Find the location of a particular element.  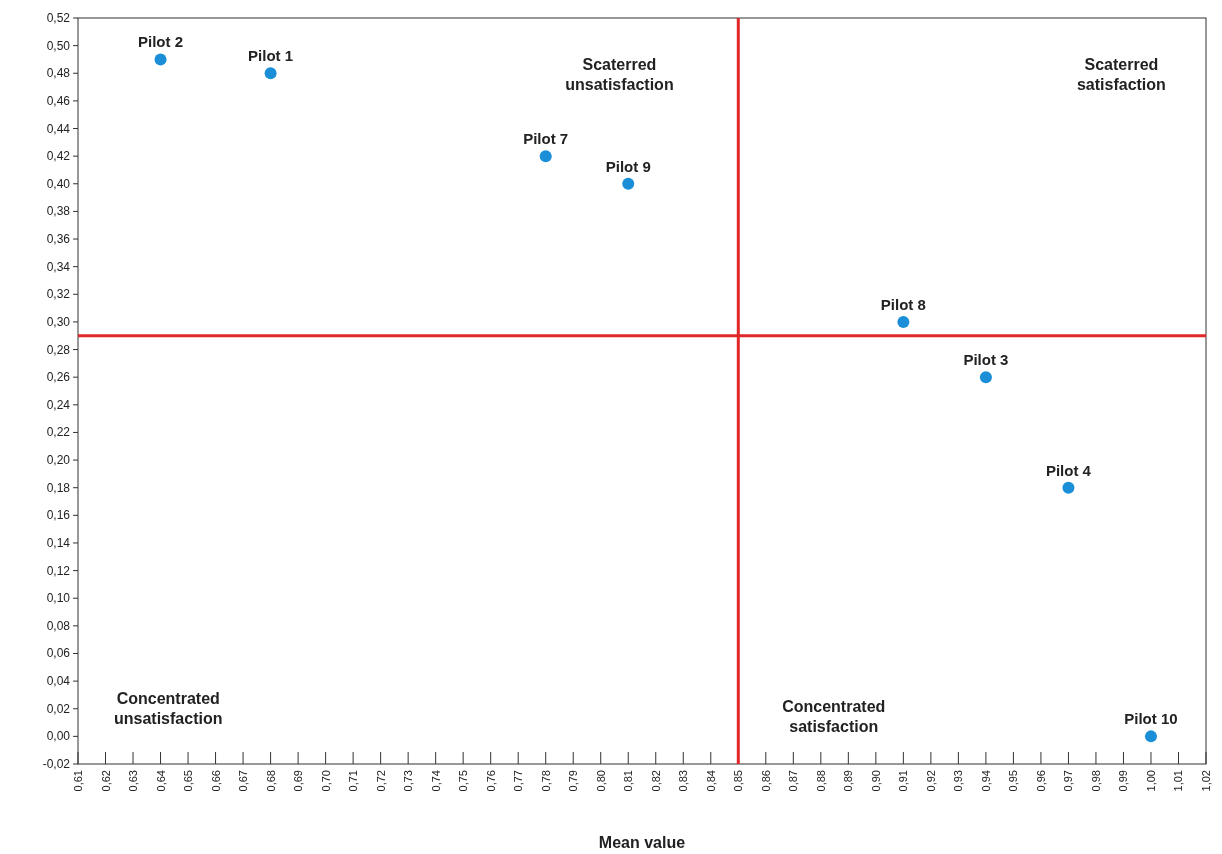

x-tick-label: 0,91 is located at coordinates (903, 781).